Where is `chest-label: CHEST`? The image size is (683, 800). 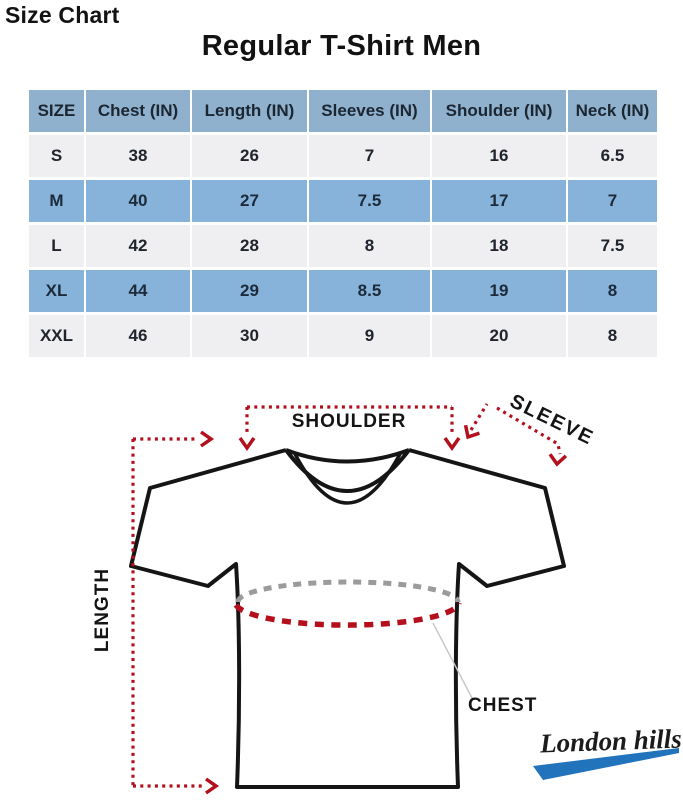
chest-label: CHEST is located at coordinates (502, 705).